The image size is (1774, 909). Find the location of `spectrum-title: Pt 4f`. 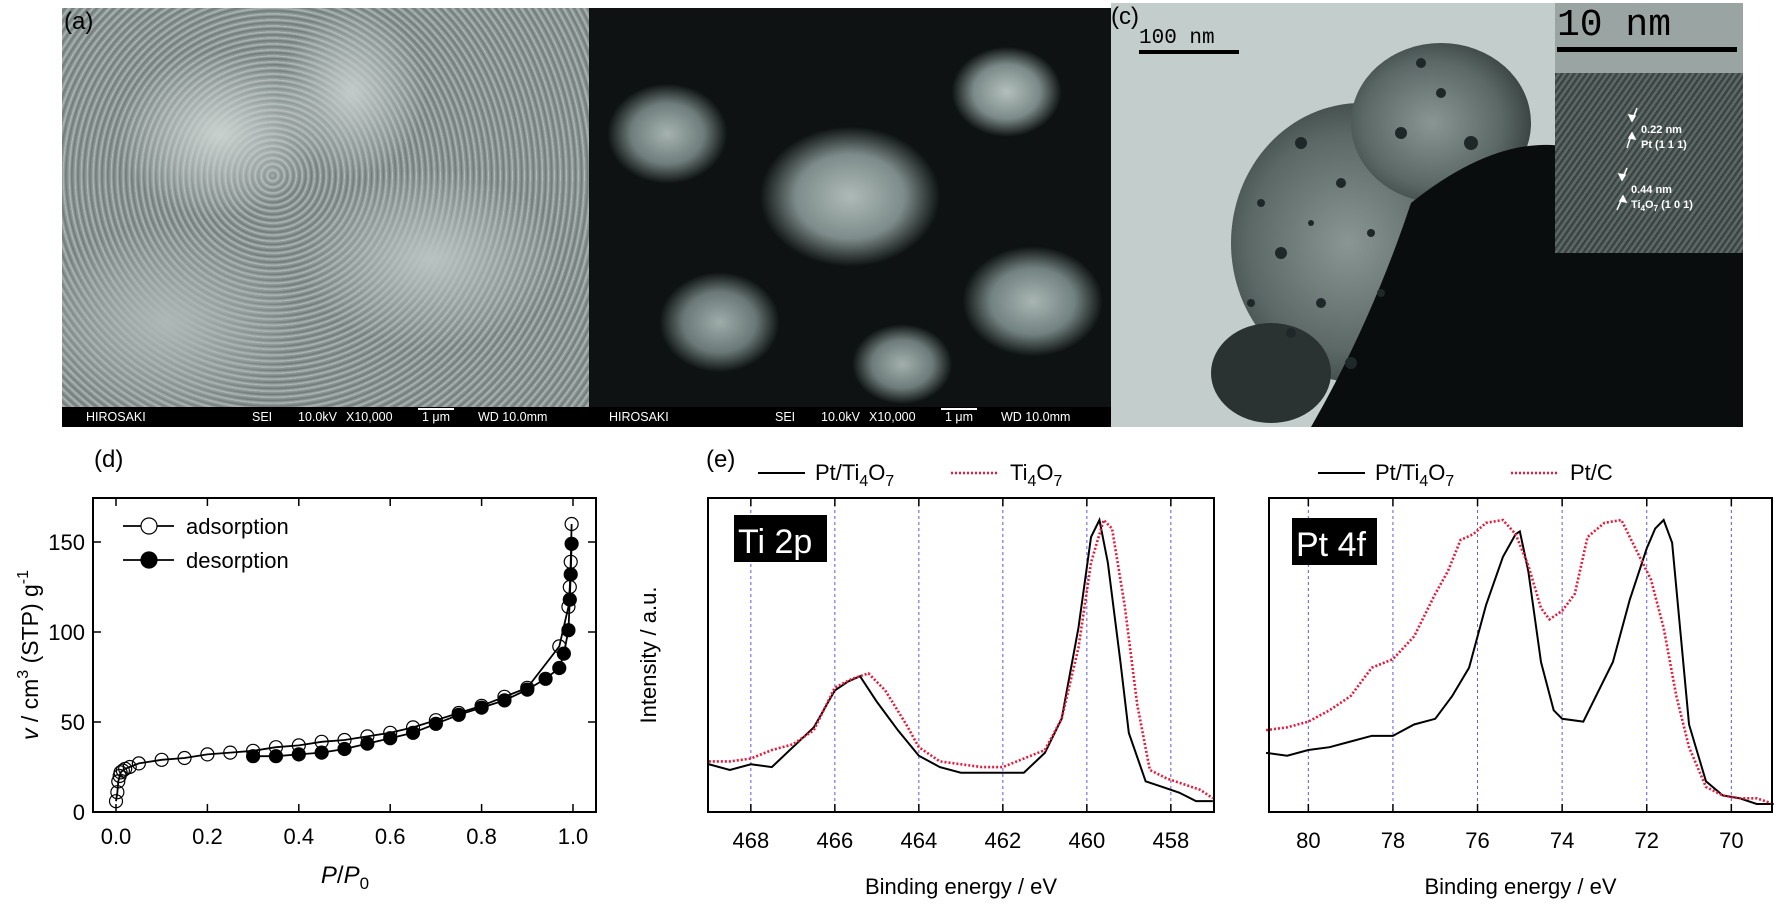

spectrum-title: Pt 4f is located at coordinates (1331, 545).